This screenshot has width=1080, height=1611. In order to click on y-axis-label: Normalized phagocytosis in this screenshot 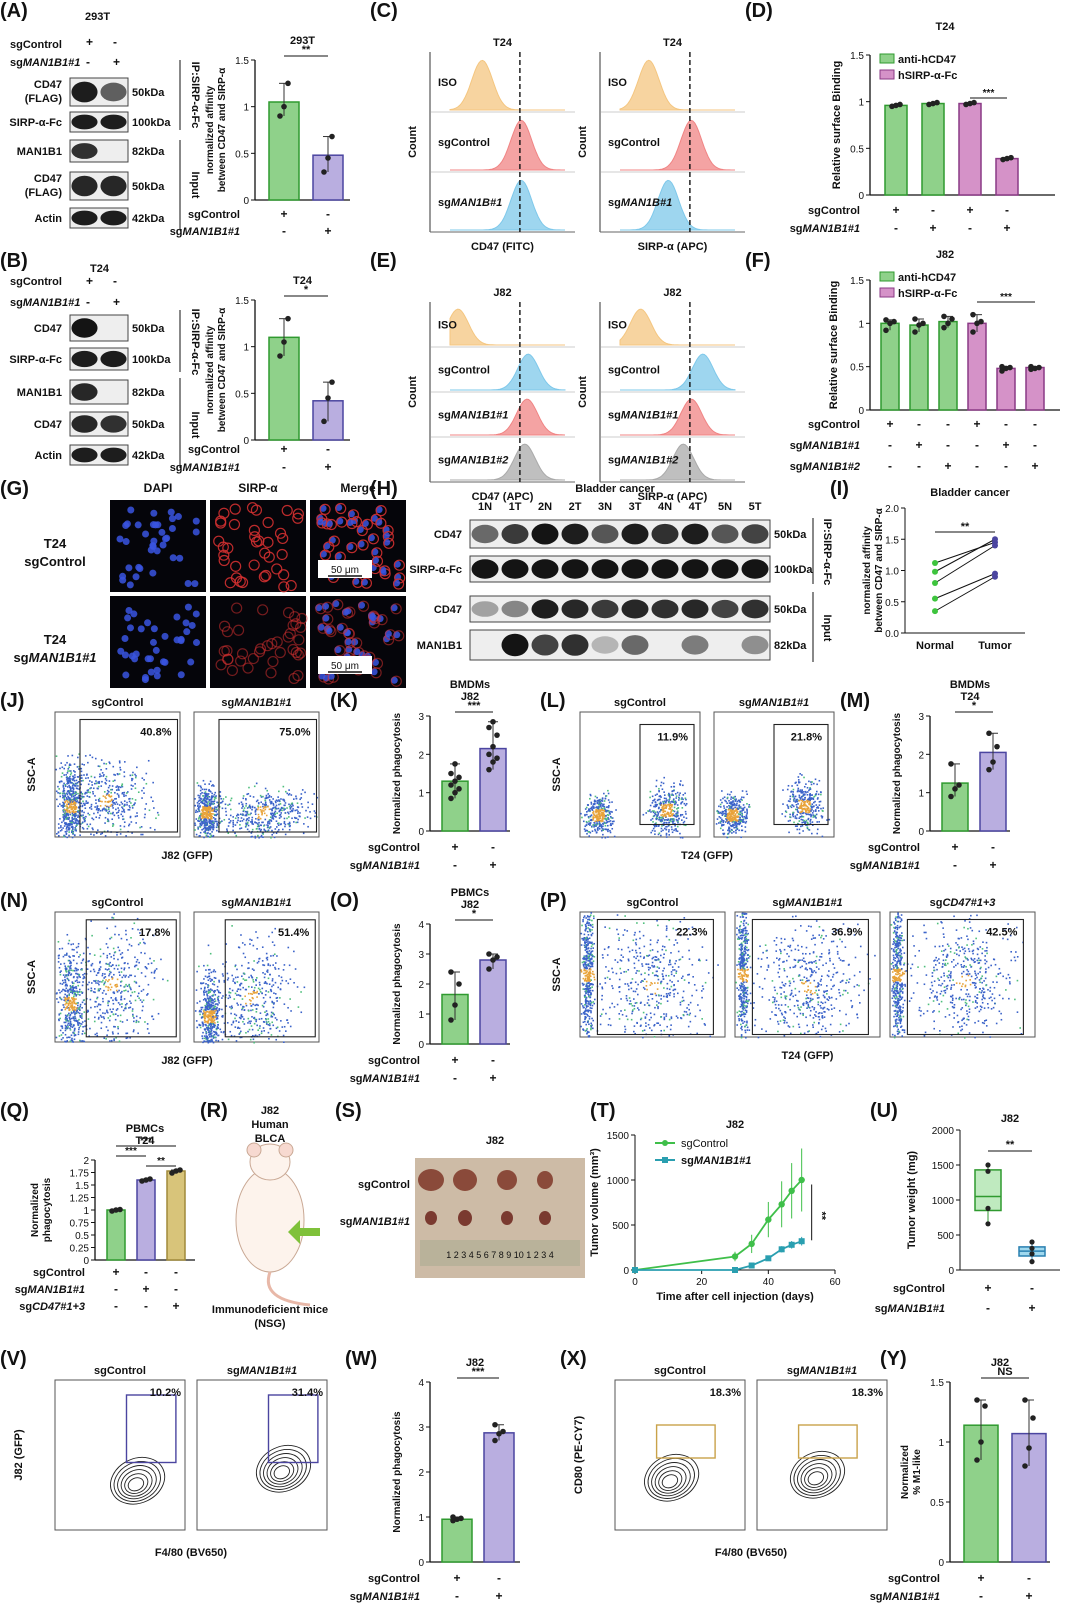, I will do `click(897, 773)`.